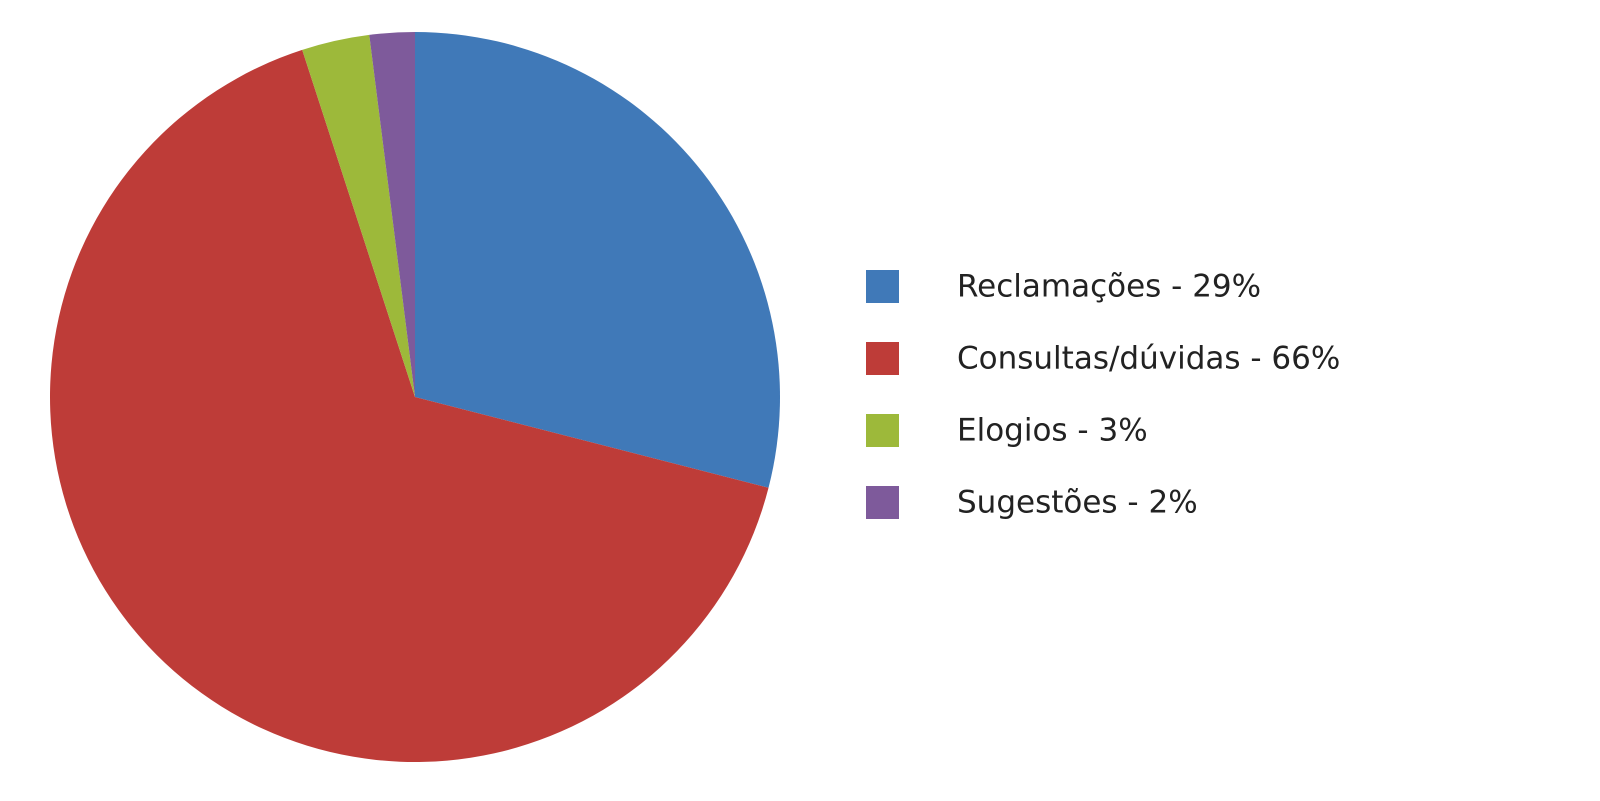  Describe the element at coordinates (1148, 359) in the screenshot. I see `legend-label: Consultas/dúvidas - 66%` at that location.